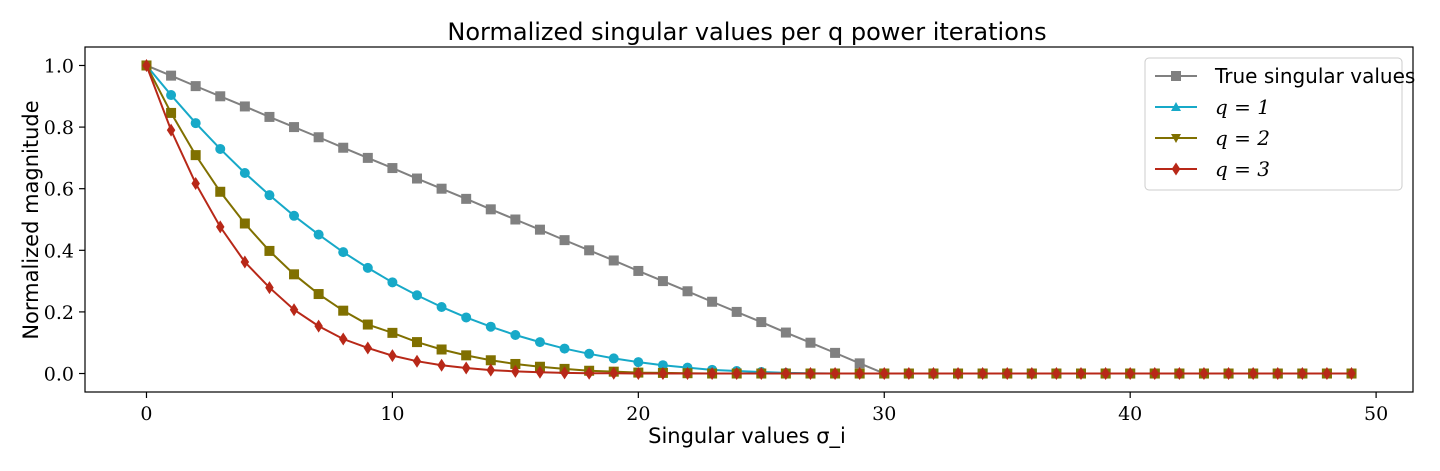 The image size is (1440, 471). I want to click on legend-entry: q = 2, so click(1212, 138).